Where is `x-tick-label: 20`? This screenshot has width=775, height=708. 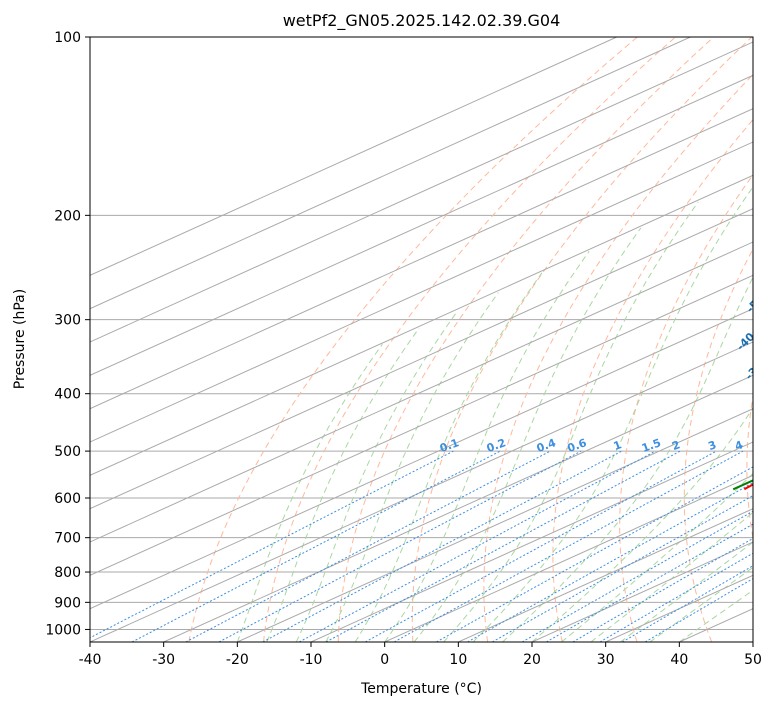
x-tick-label: 20 is located at coordinates (532, 660).